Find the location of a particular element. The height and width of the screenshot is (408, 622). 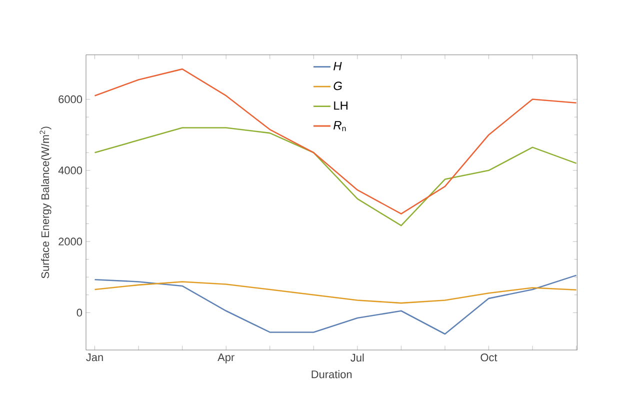

legend-label: H is located at coordinates (338, 66).